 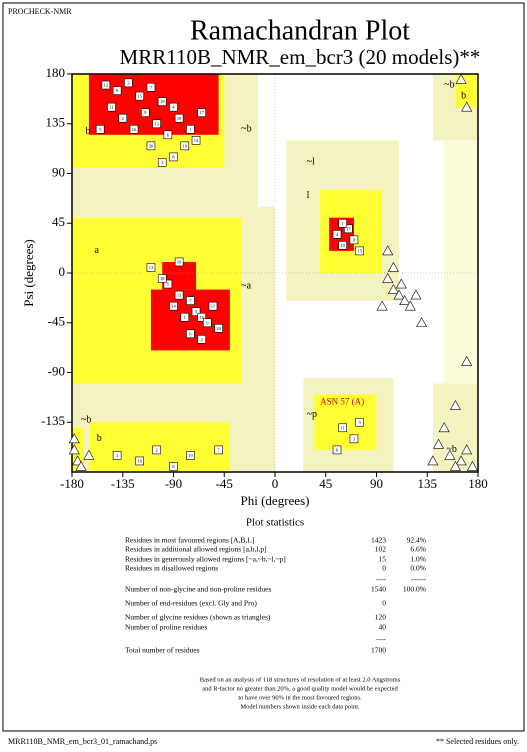 I want to click on stats-count: 15, so click(x=383, y=559).